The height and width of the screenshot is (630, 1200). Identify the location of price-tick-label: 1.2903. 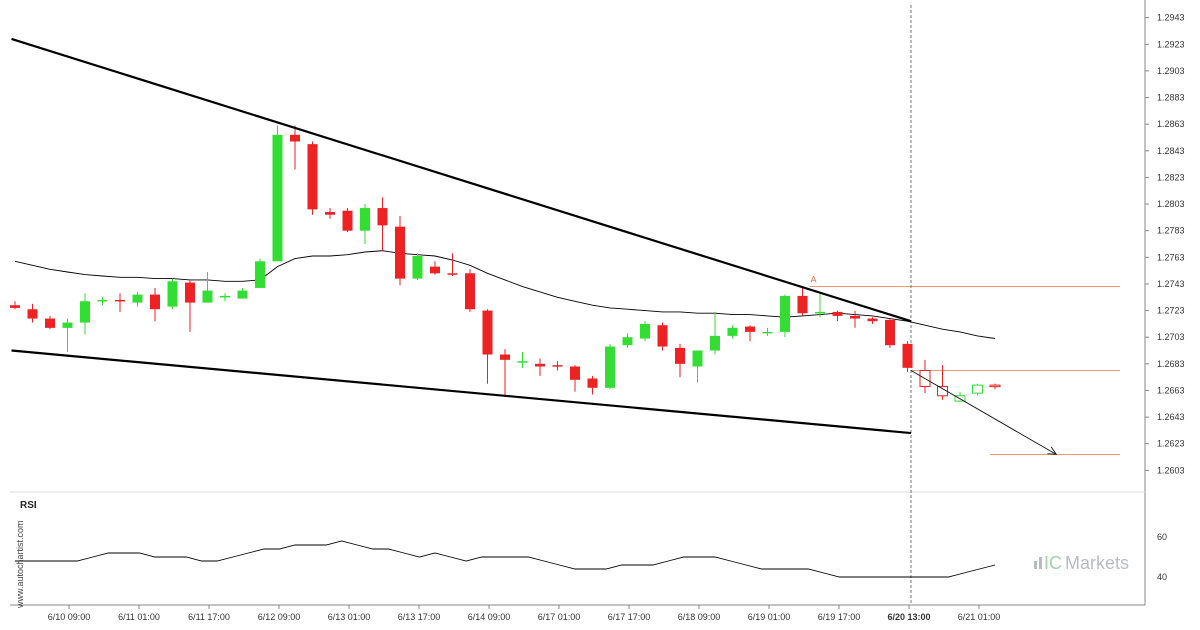
(1171, 71).